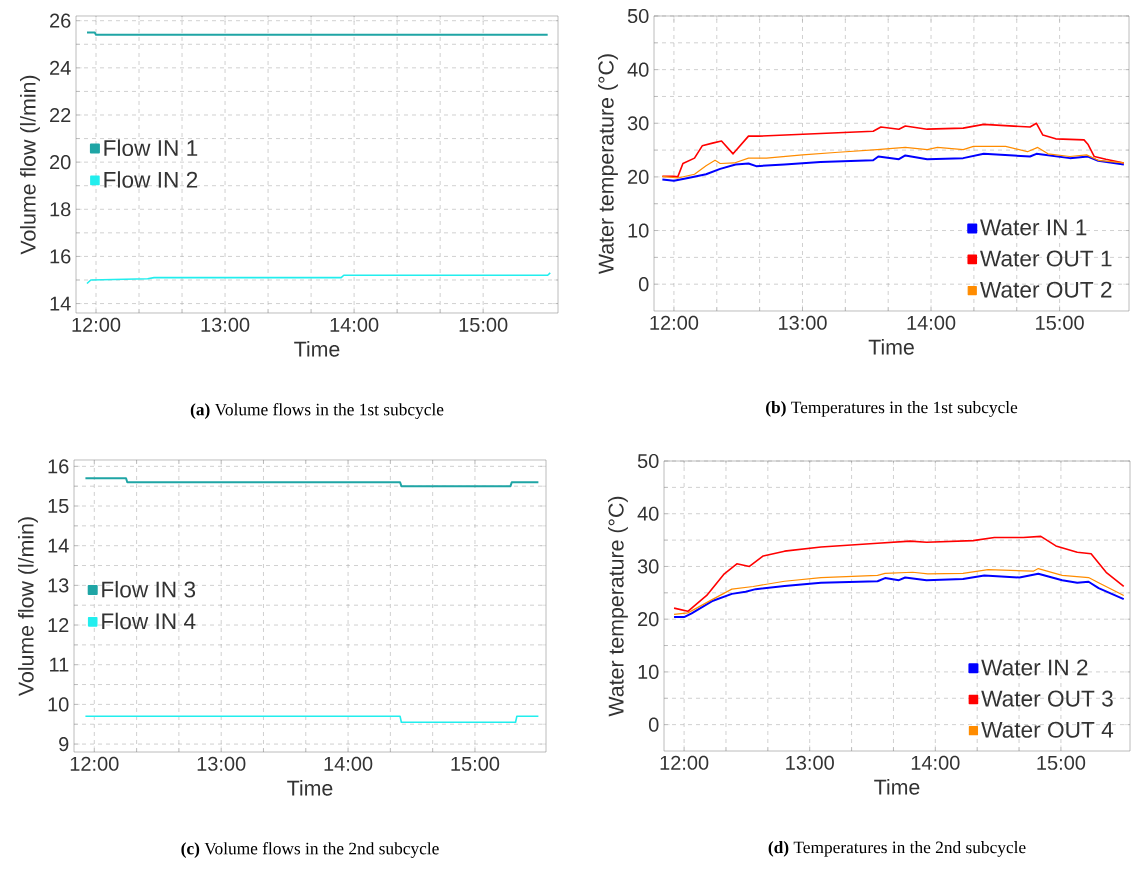  Describe the element at coordinates (897, 849) in the screenshot. I see `text: (d) Temperatures in the 2nd subcycle` at that location.